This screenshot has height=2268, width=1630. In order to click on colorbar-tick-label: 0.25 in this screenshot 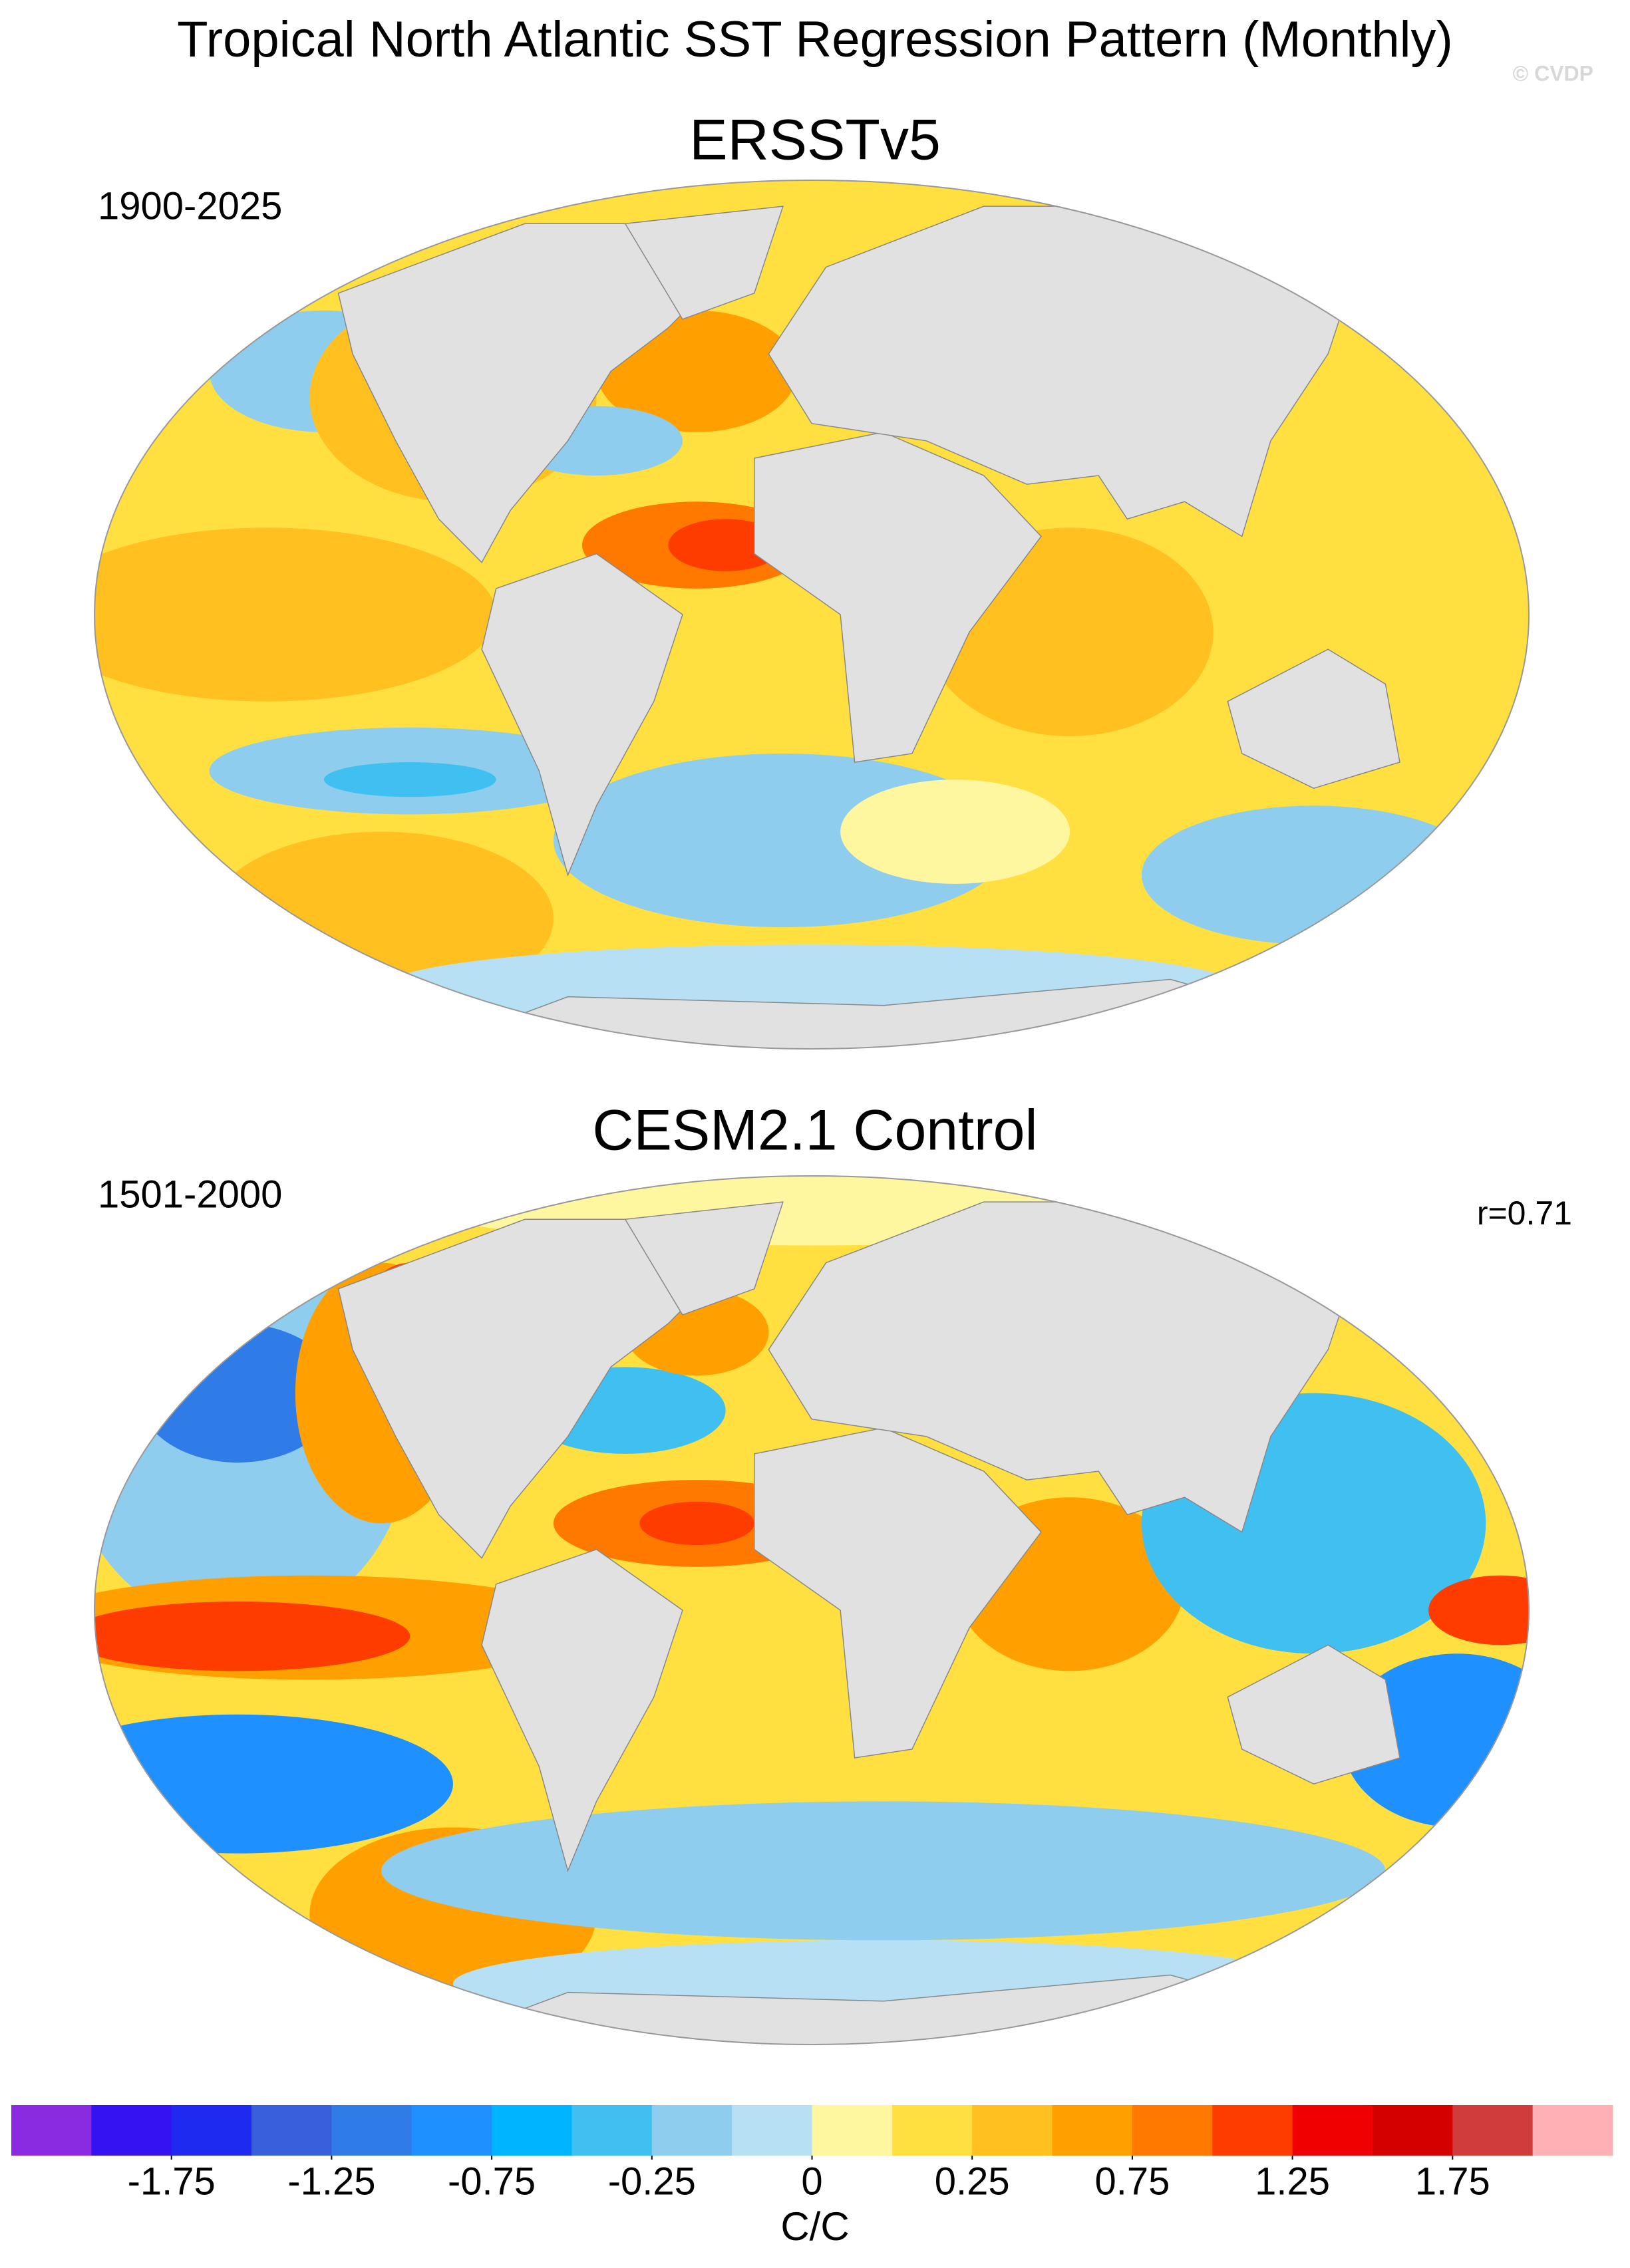, I will do `click(972, 2182)`.